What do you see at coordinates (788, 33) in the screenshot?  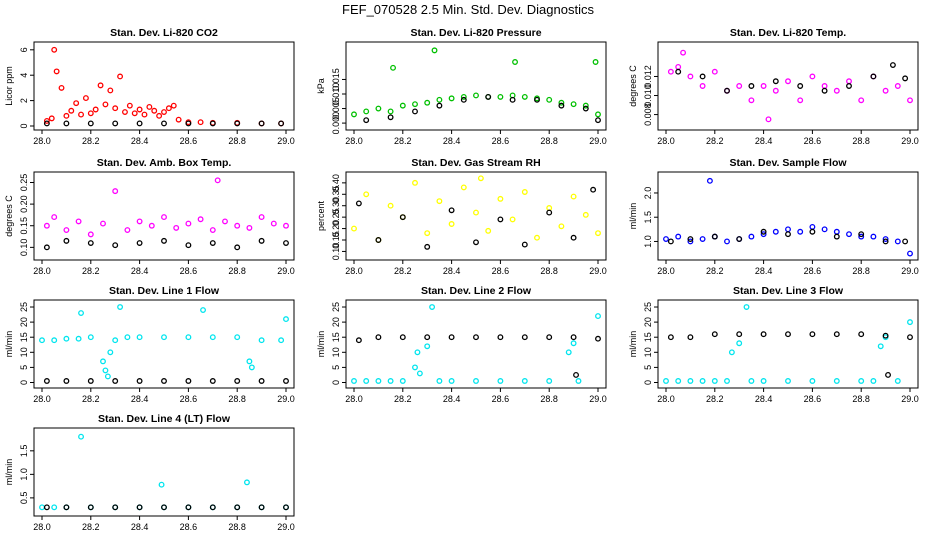 I see `chart-title: Stan. Dev. Li-820 Temp.` at bounding box center [788, 33].